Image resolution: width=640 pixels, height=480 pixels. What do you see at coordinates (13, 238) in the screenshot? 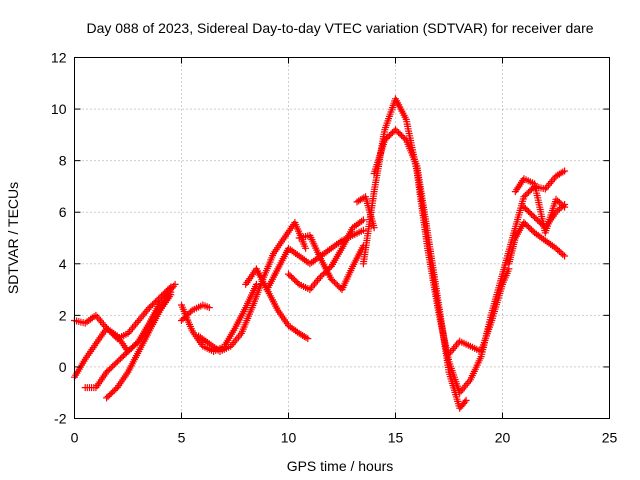
I see `y-axis-label: SDTVAR / TECUs` at bounding box center [13, 238].